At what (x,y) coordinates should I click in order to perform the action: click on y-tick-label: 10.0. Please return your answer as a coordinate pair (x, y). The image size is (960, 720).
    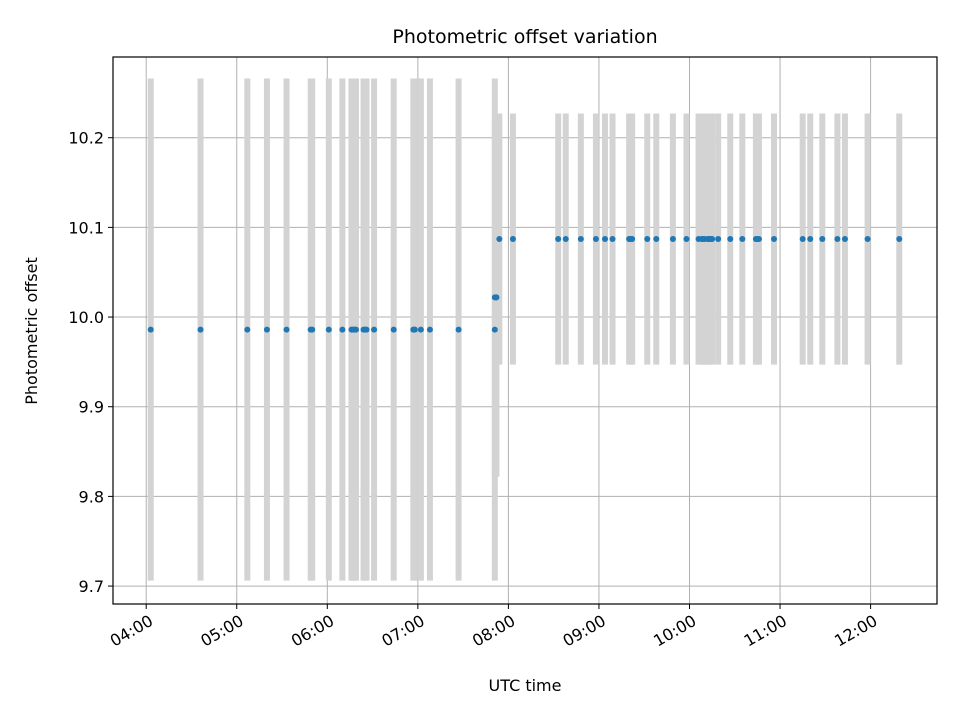
    Looking at the image, I should click on (86, 317).